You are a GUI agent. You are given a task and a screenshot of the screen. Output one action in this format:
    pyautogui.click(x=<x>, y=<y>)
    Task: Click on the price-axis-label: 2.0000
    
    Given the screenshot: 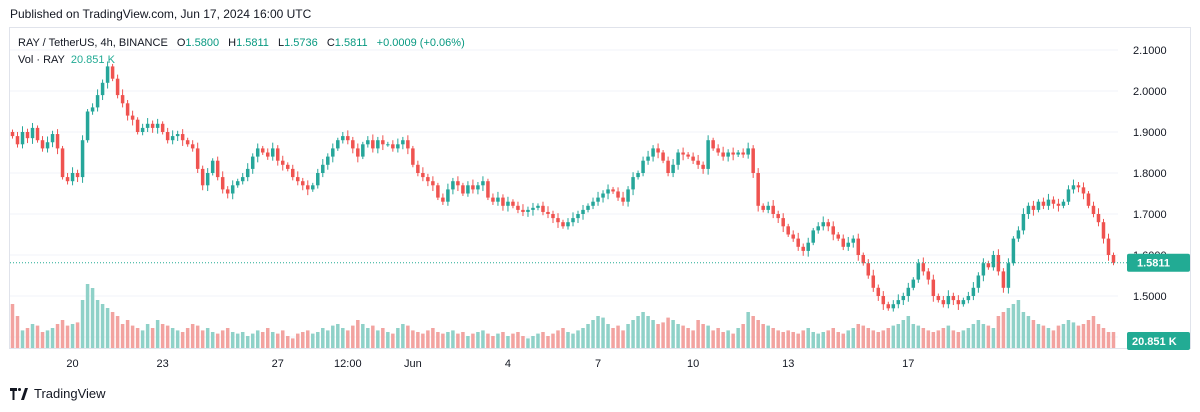 What is the action you would take?
    pyautogui.click(x=1150, y=92)
    